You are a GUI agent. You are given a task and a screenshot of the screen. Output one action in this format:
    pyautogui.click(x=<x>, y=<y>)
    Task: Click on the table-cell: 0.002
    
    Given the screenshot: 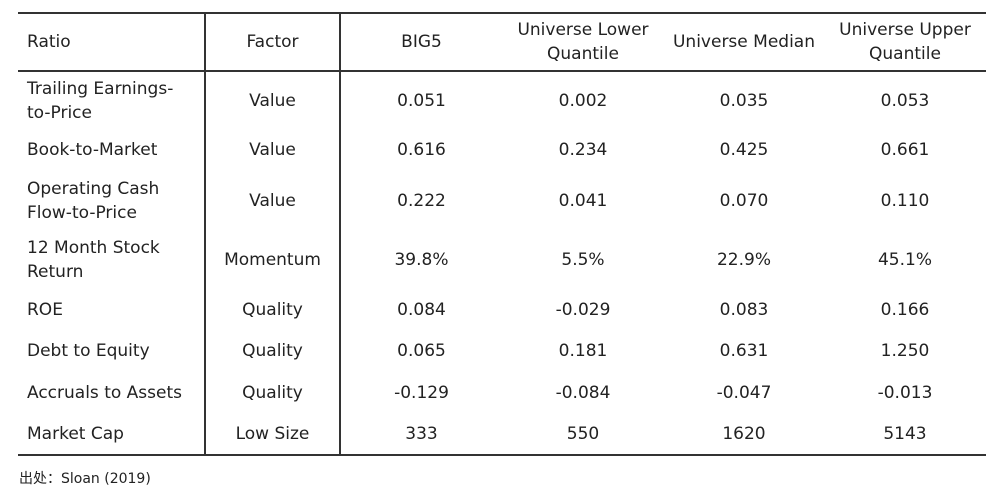 What is the action you would take?
    pyautogui.click(x=583, y=100)
    